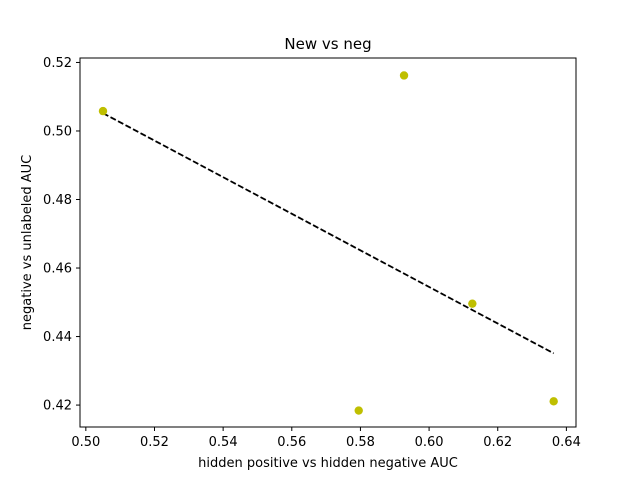  I want to click on x-tick-label: 0.64, so click(566, 442).